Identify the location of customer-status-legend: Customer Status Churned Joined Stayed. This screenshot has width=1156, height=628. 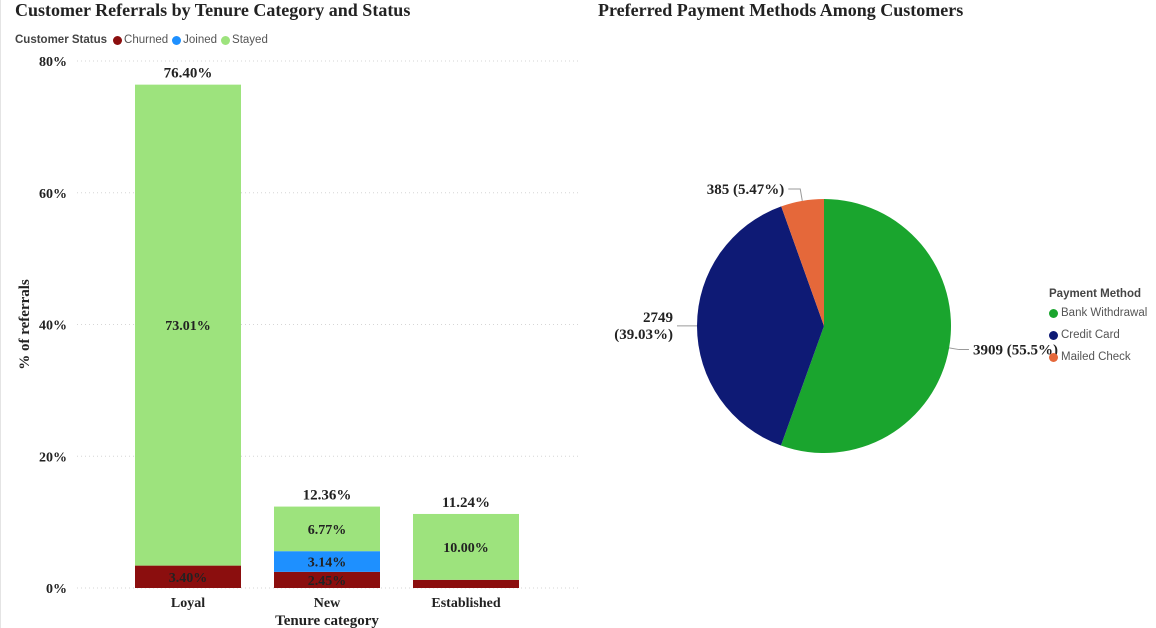
(141, 40).